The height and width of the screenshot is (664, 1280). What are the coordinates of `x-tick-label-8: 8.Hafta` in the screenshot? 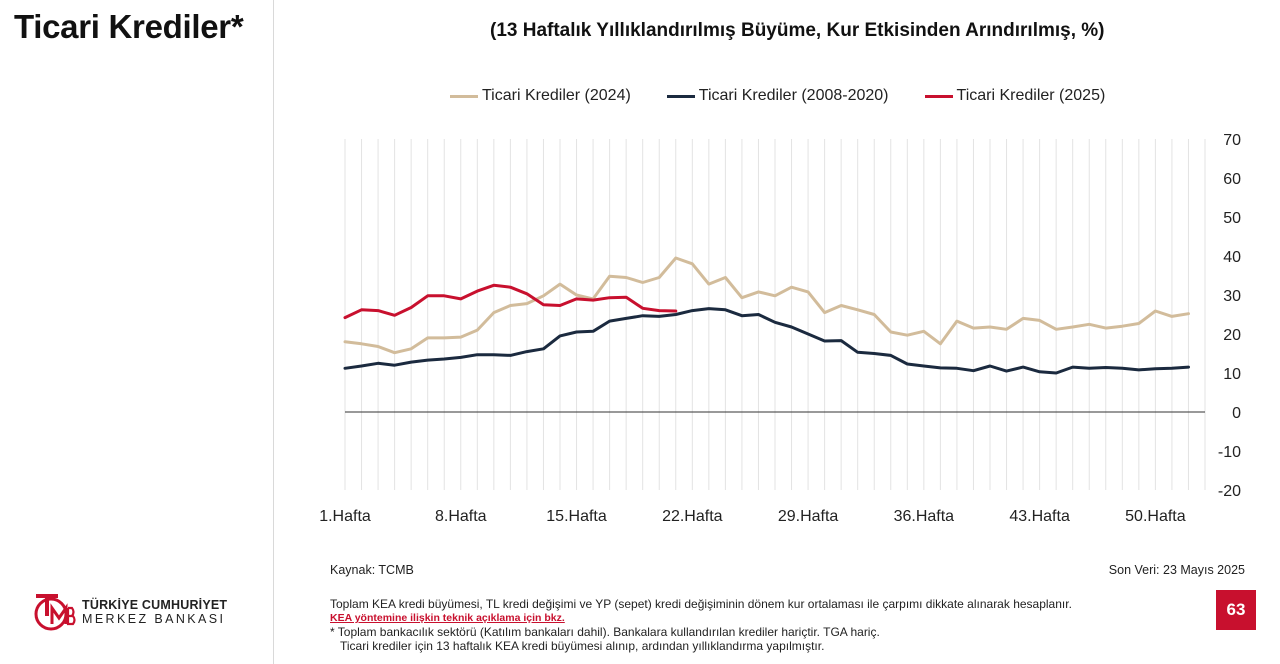 It's located at (461, 516).